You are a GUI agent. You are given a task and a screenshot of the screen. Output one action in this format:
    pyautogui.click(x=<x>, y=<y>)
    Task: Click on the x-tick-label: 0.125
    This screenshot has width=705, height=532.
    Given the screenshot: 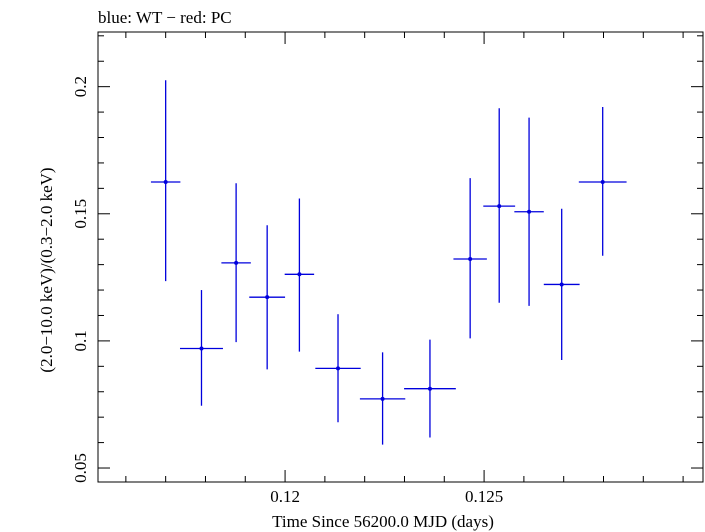 What is the action you would take?
    pyautogui.click(x=484, y=496)
    